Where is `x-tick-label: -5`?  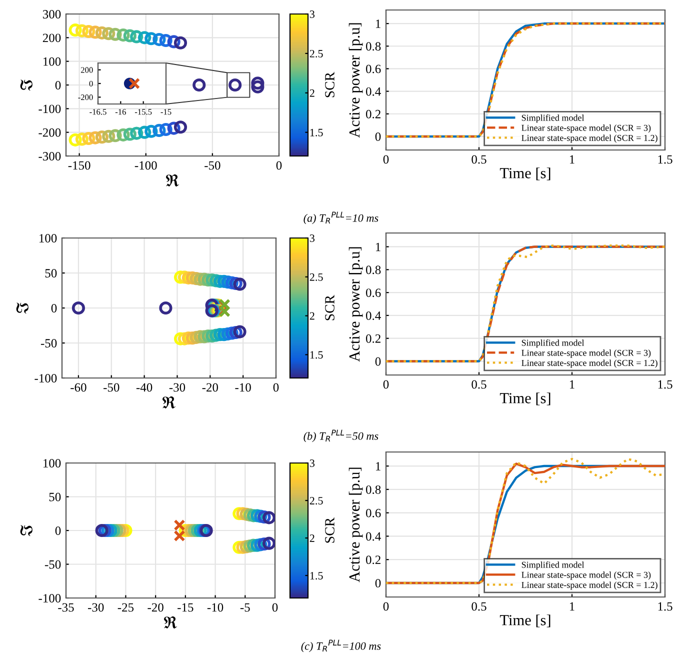
x-tick-label: -5 is located at coordinates (245, 607).